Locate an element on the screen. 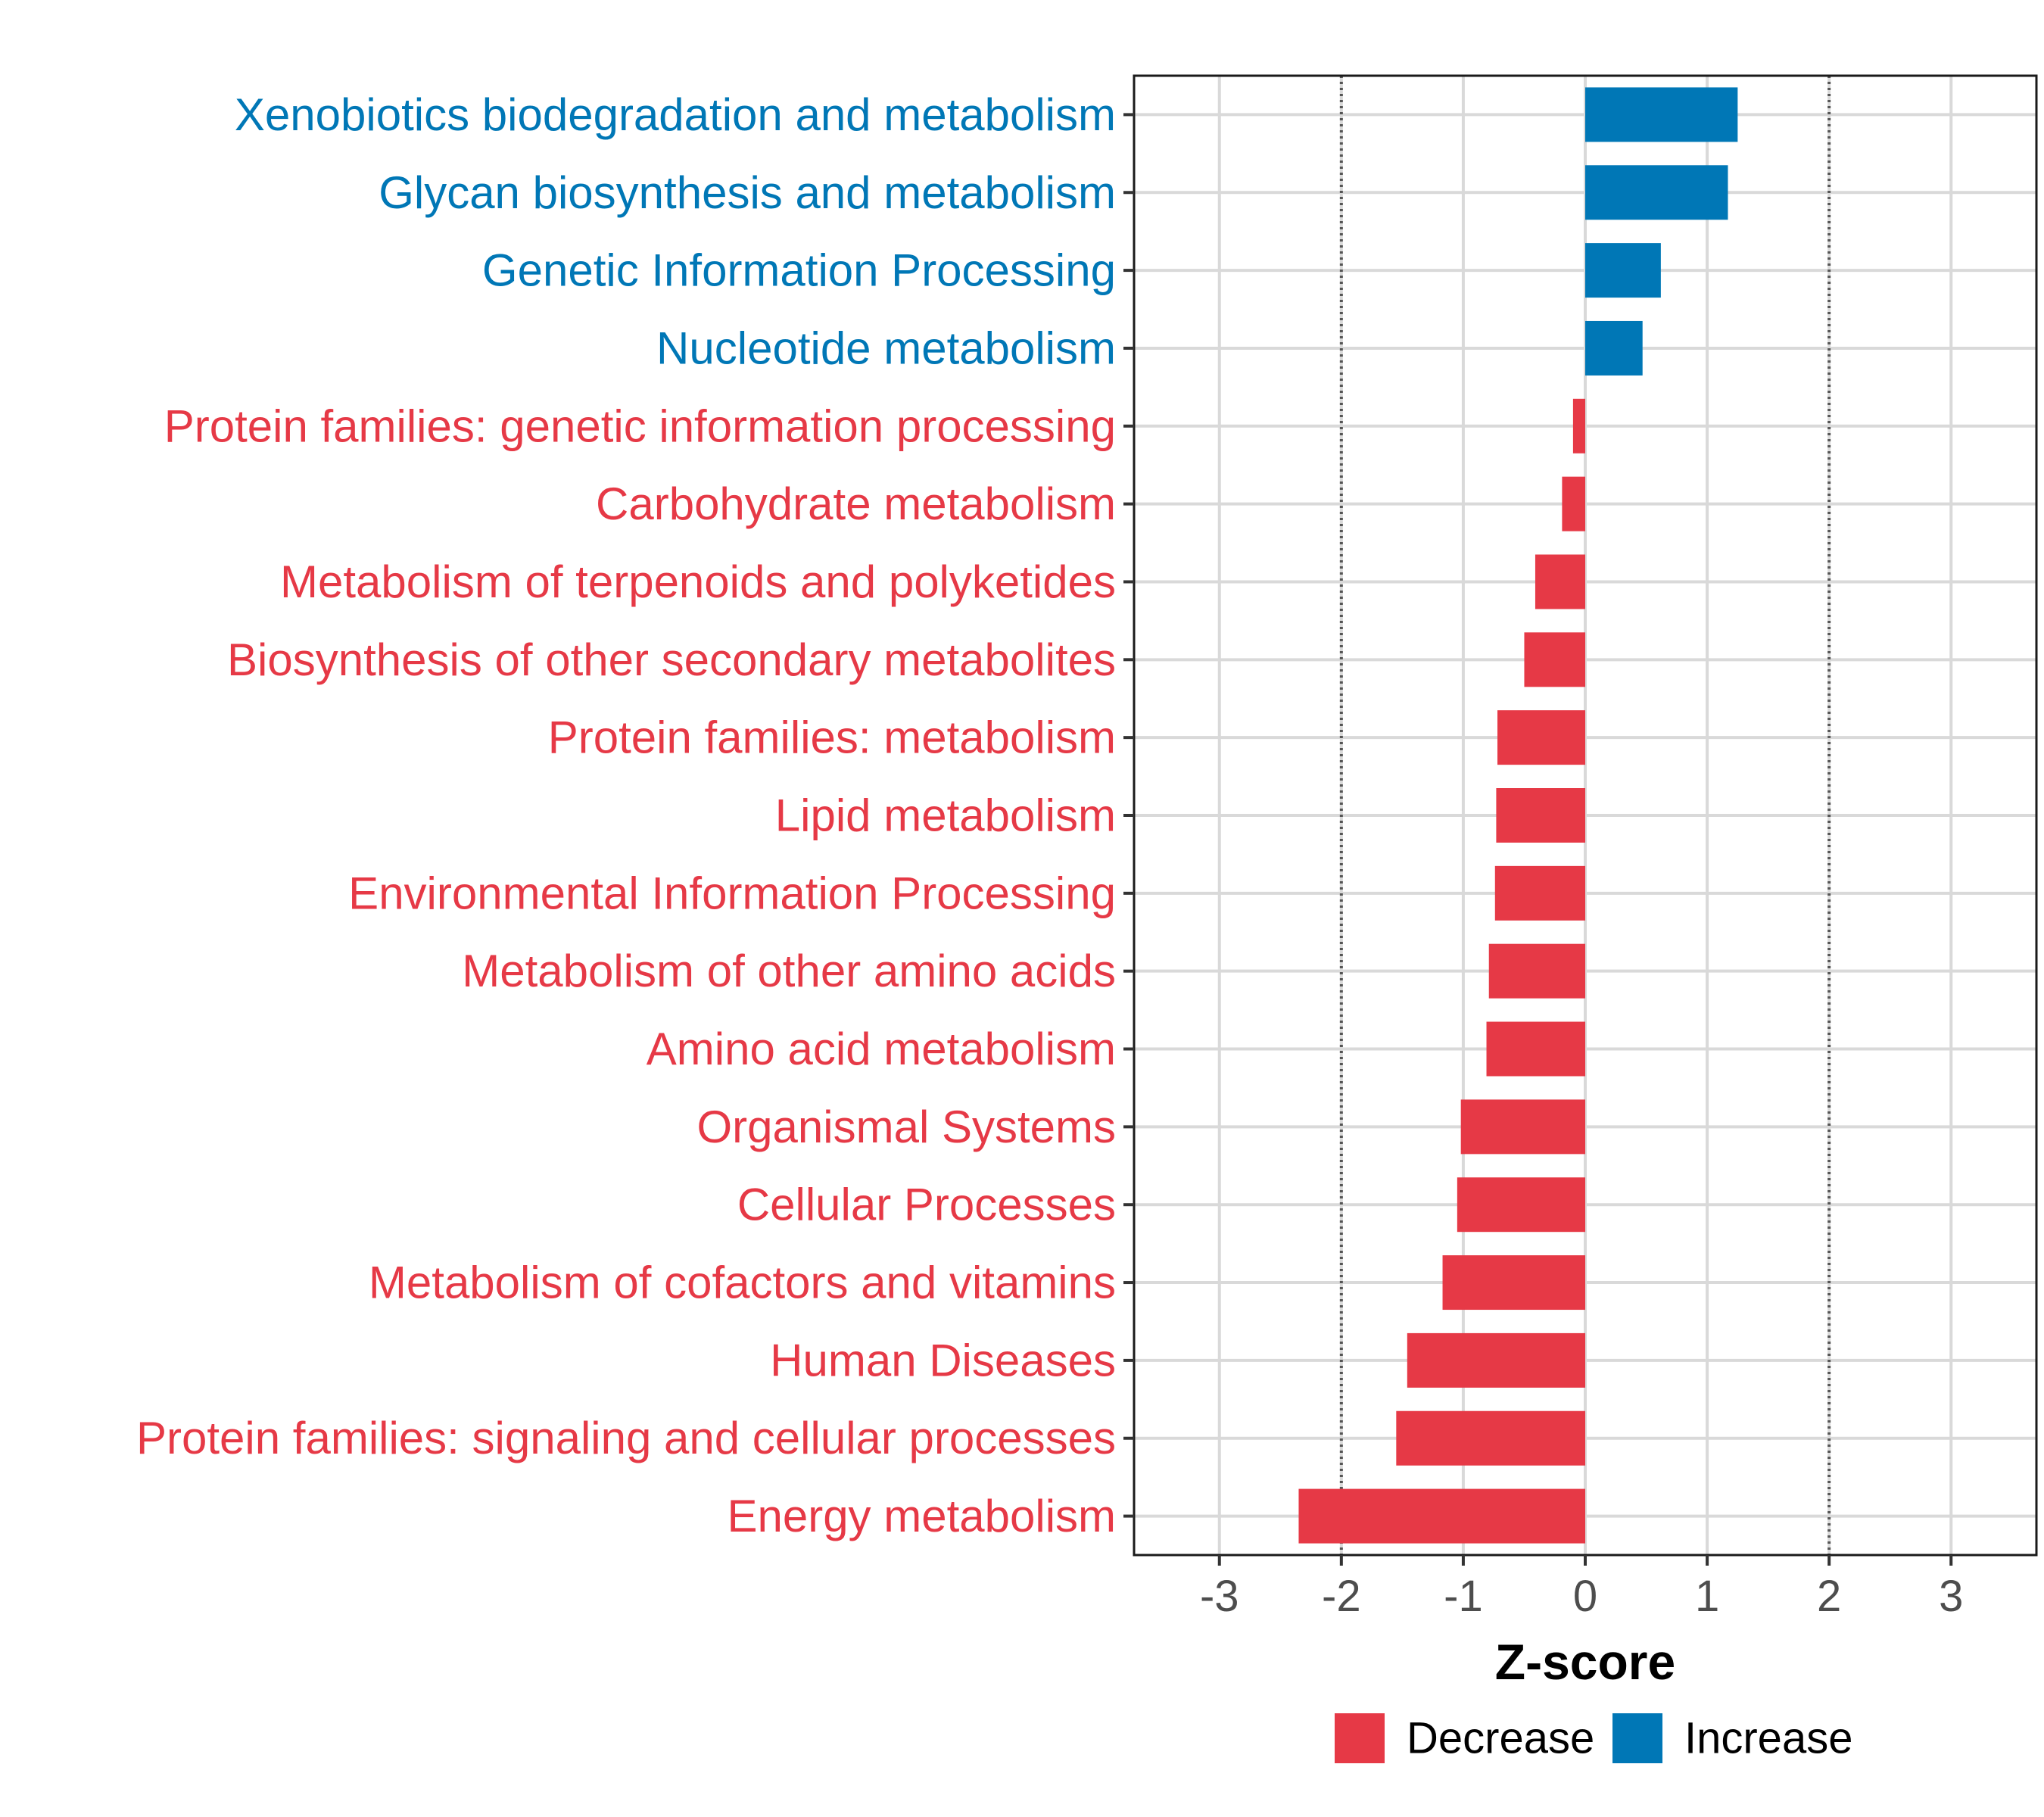  category-label: Metabolism of other amino acids is located at coordinates (789, 971).